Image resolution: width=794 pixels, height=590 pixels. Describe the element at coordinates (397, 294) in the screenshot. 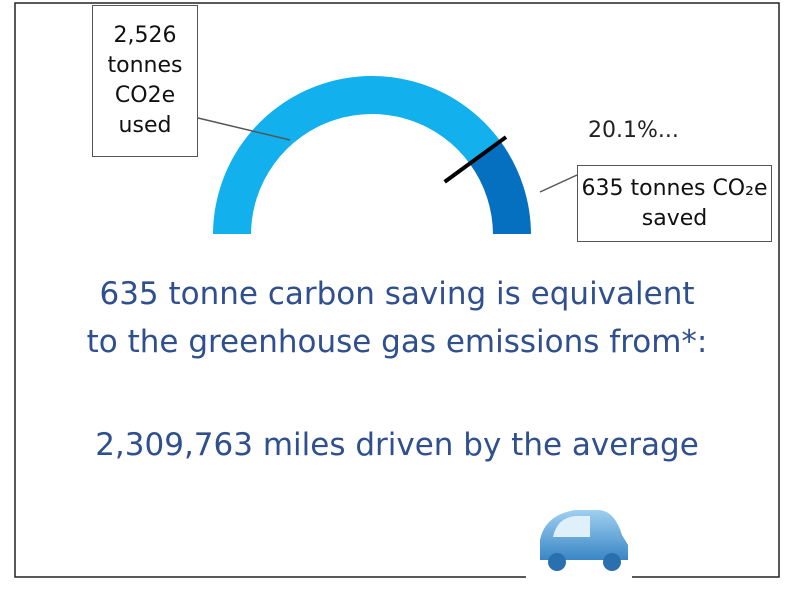

I see `text-line: 635 tonne carbon saving is equivalent` at that location.